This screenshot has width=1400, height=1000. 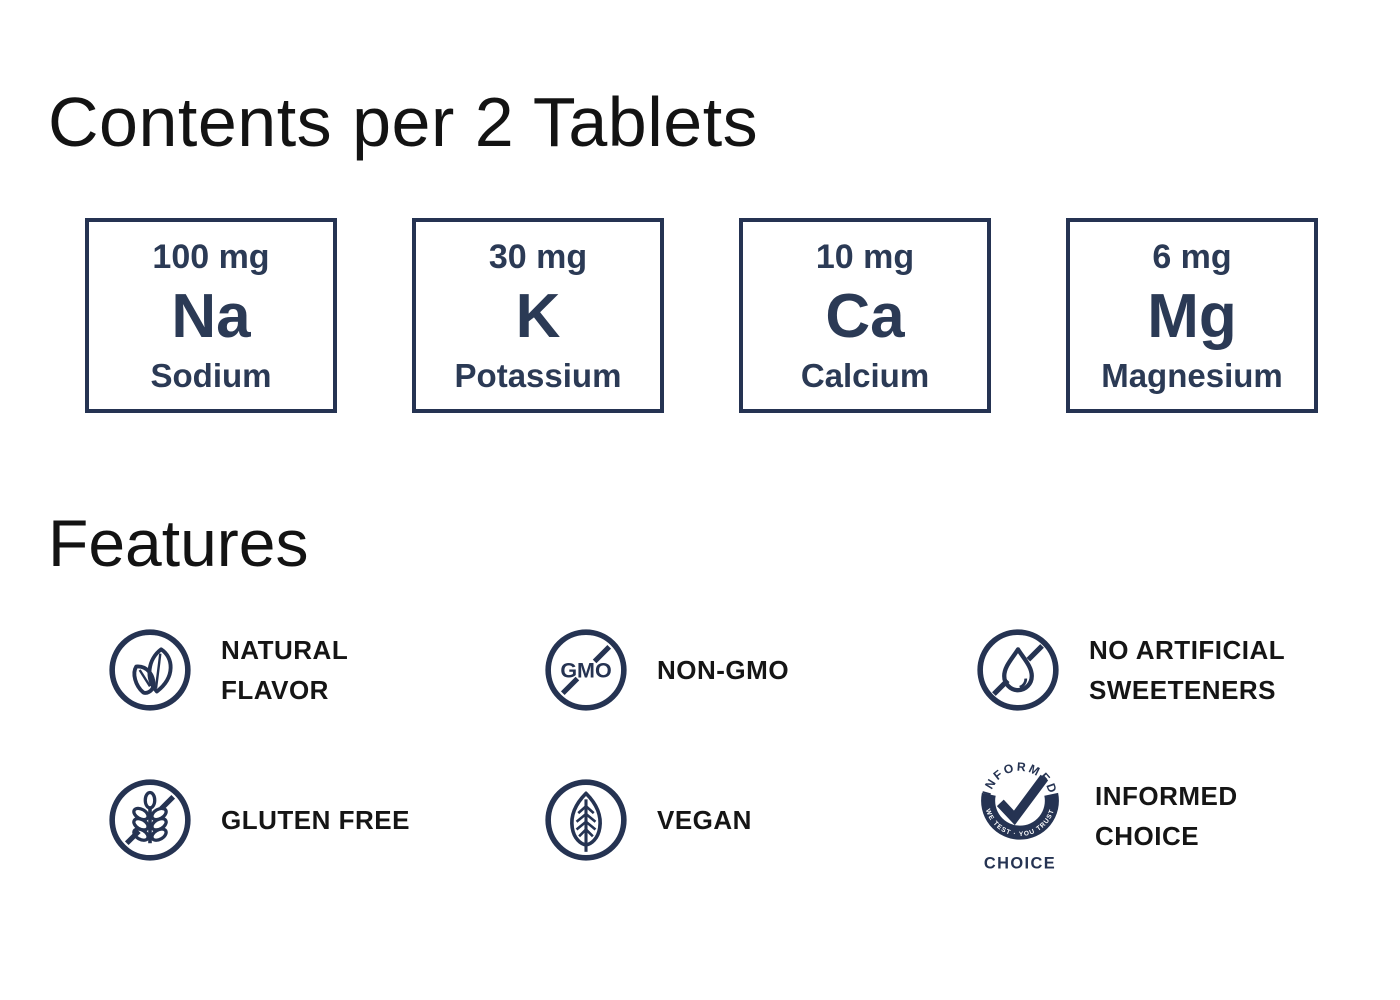 What do you see at coordinates (538, 257) in the screenshot?
I see `element-amount: 30 mg` at bounding box center [538, 257].